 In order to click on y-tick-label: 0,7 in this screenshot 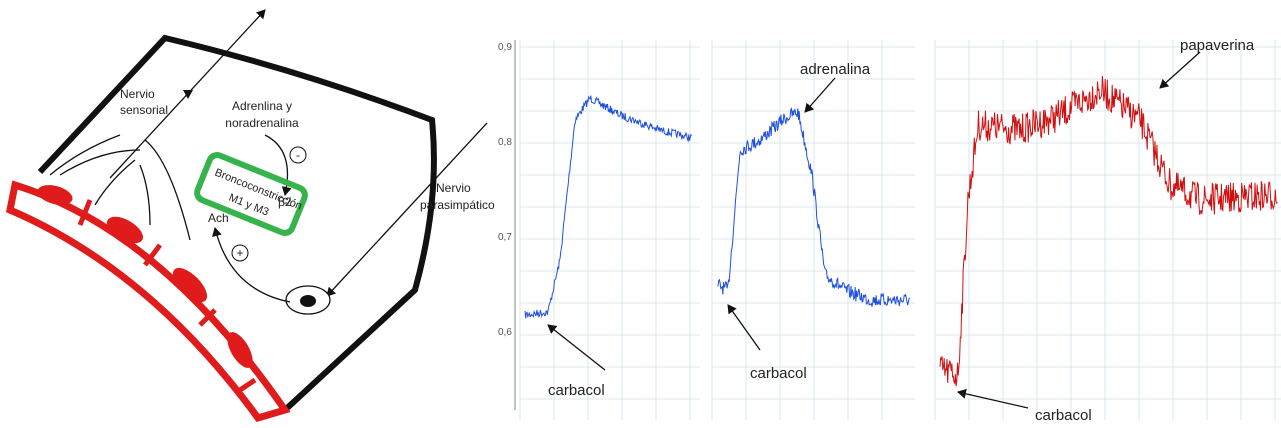, I will do `click(505, 237)`.